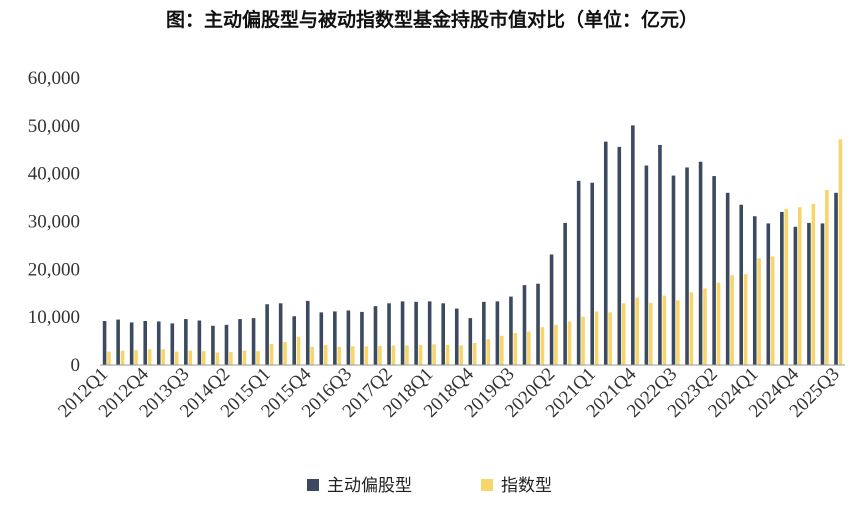 The width and height of the screenshot is (865, 511). I want to click on y-axis: 0 10,000 20,000 30,000 40,000 50,000 60,000, so click(54, 222).